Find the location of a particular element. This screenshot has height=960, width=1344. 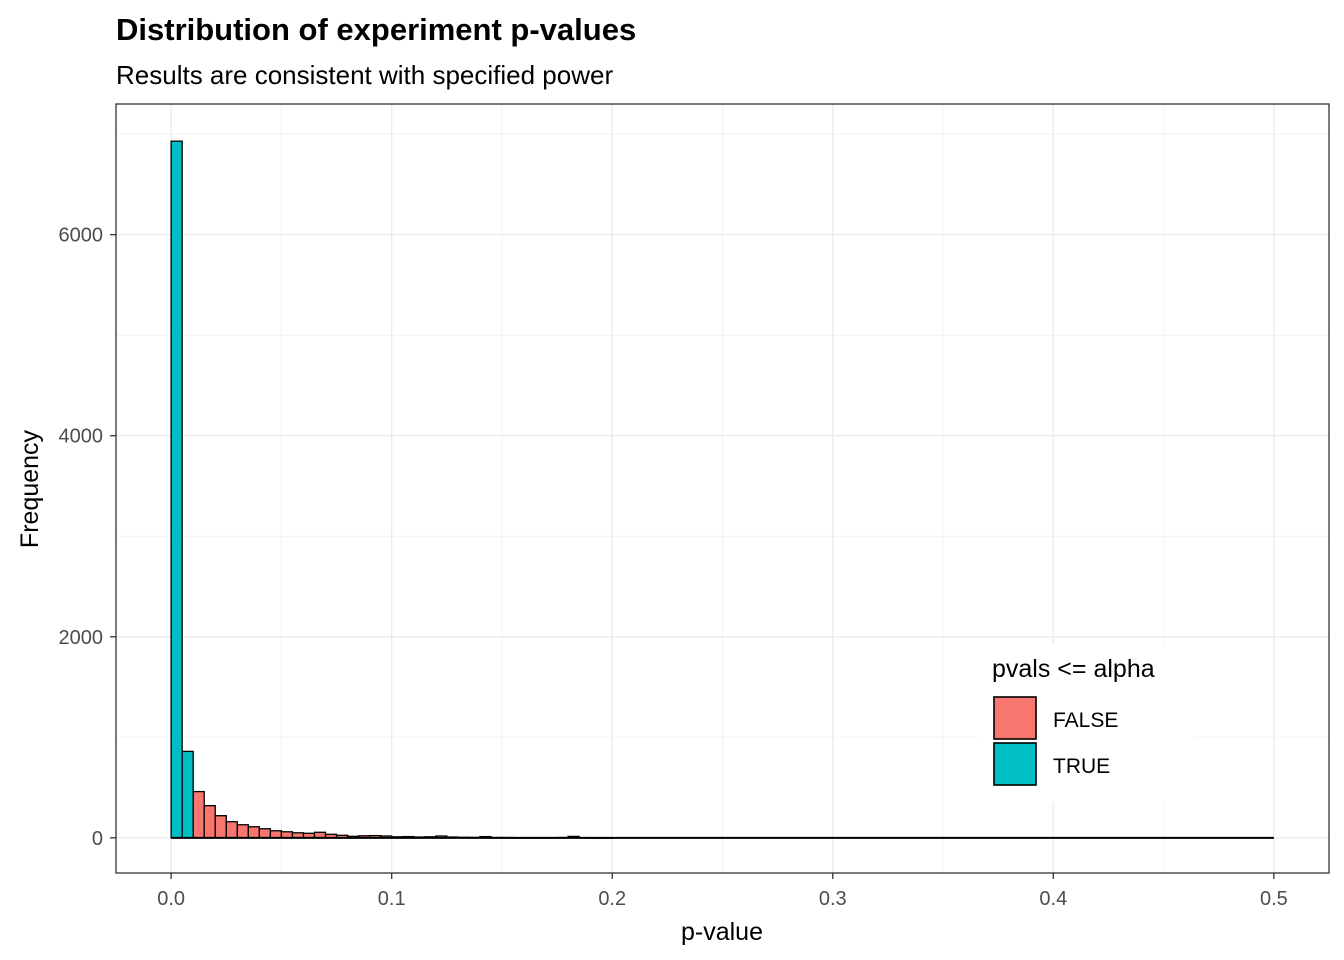

legend-key-false is located at coordinates (1015, 718).